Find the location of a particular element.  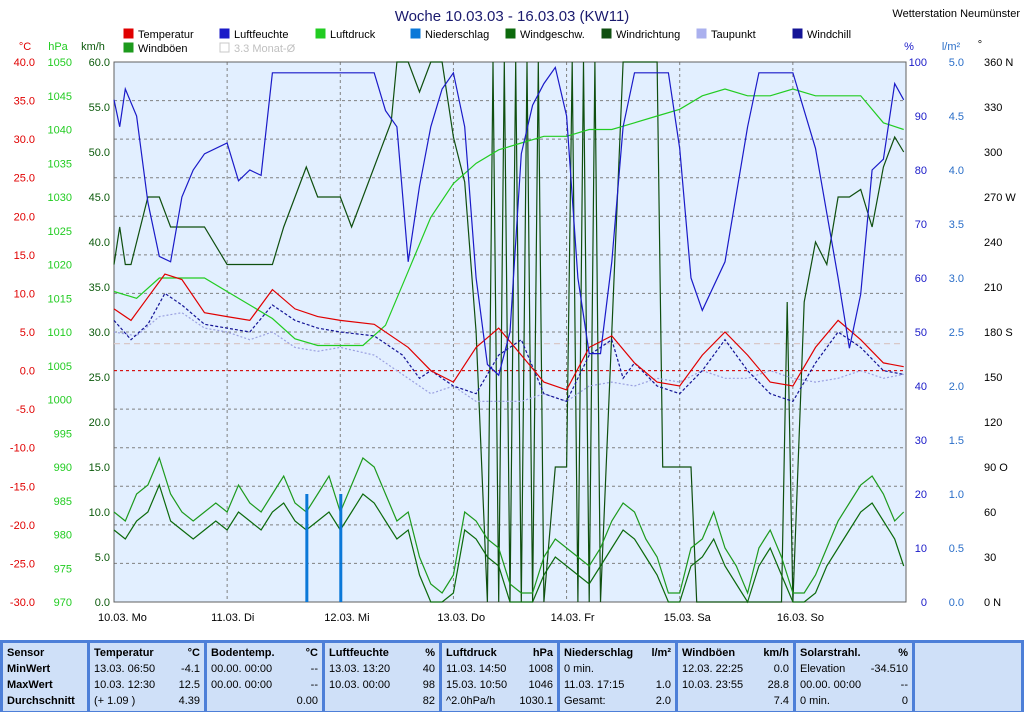

stats-row: Gesamt: 2.0 is located at coordinates (617, 703).